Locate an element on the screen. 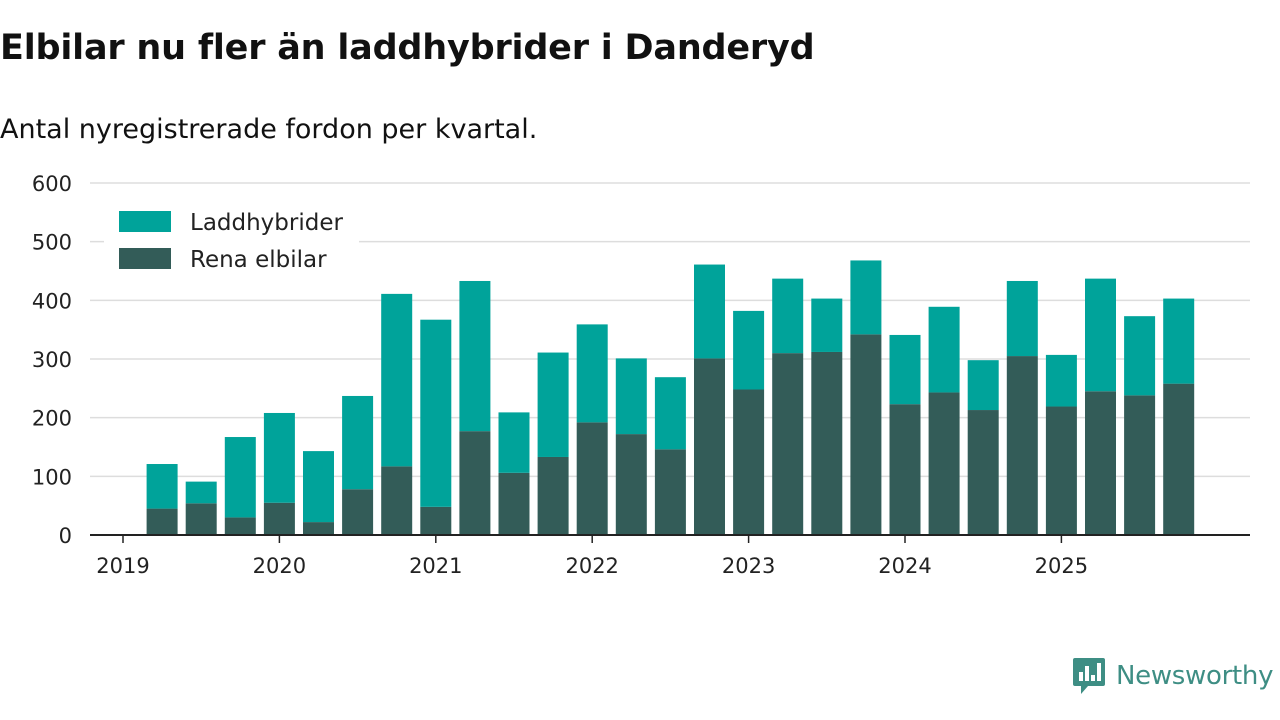 The width and height of the screenshot is (1280, 720). x-tick-label: 2025 is located at coordinates (1061, 566).